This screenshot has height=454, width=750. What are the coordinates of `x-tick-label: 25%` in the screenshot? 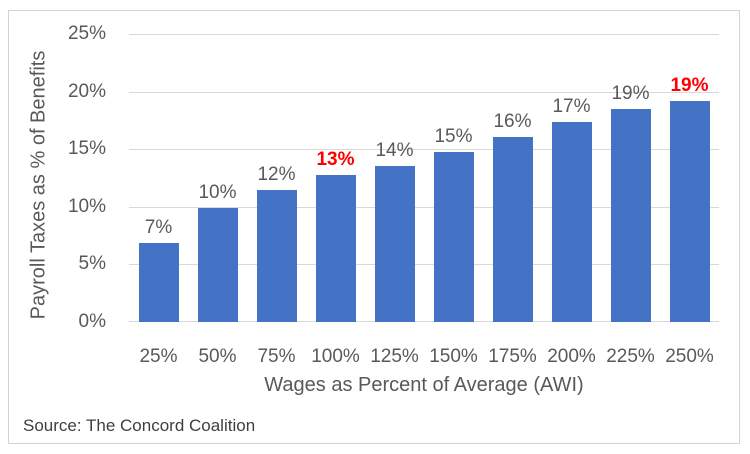 It's located at (158, 356).